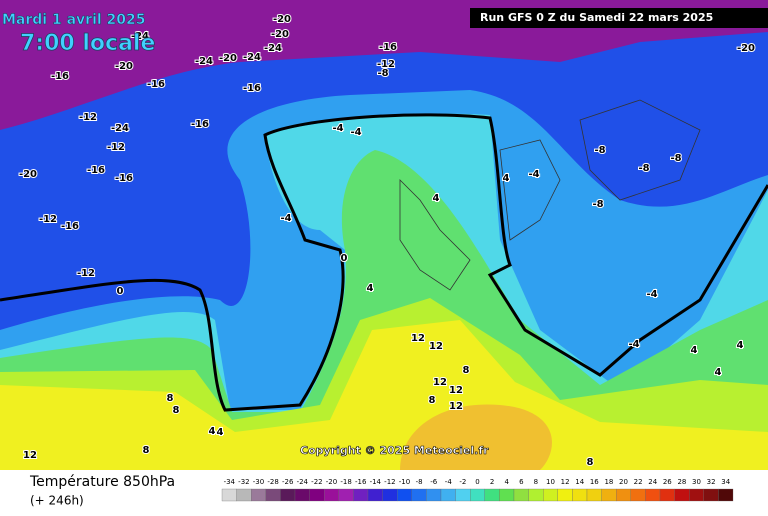 The height and width of the screenshot is (516, 768). Describe the element at coordinates (361, 482) in the screenshot. I see `legend-label: -16` at that location.